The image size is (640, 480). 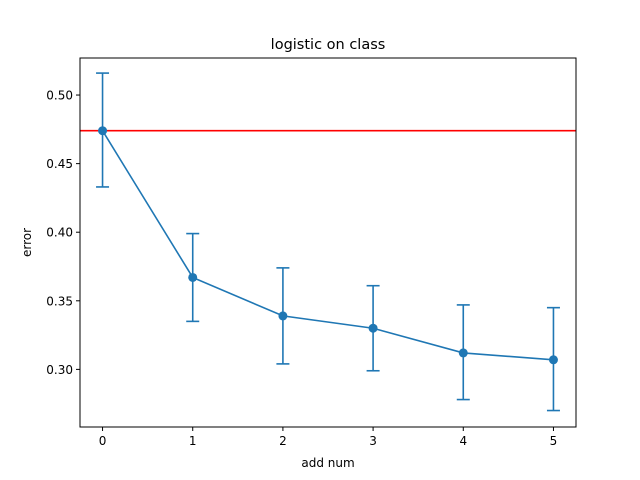 I want to click on x-tick-label: 4, so click(x=463, y=441).